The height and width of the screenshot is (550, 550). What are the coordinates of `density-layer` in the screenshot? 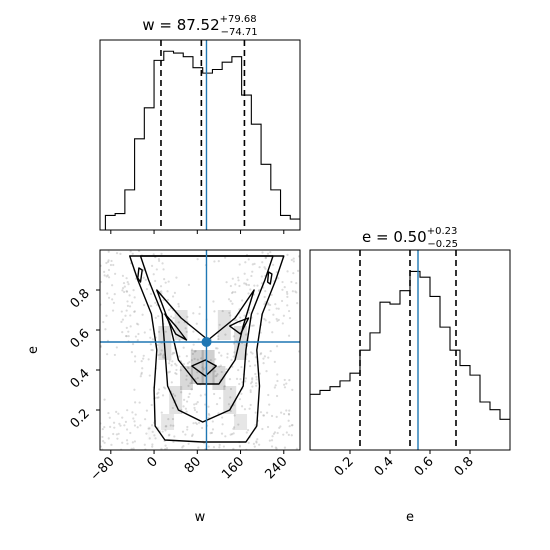 It's located at (203, 370).